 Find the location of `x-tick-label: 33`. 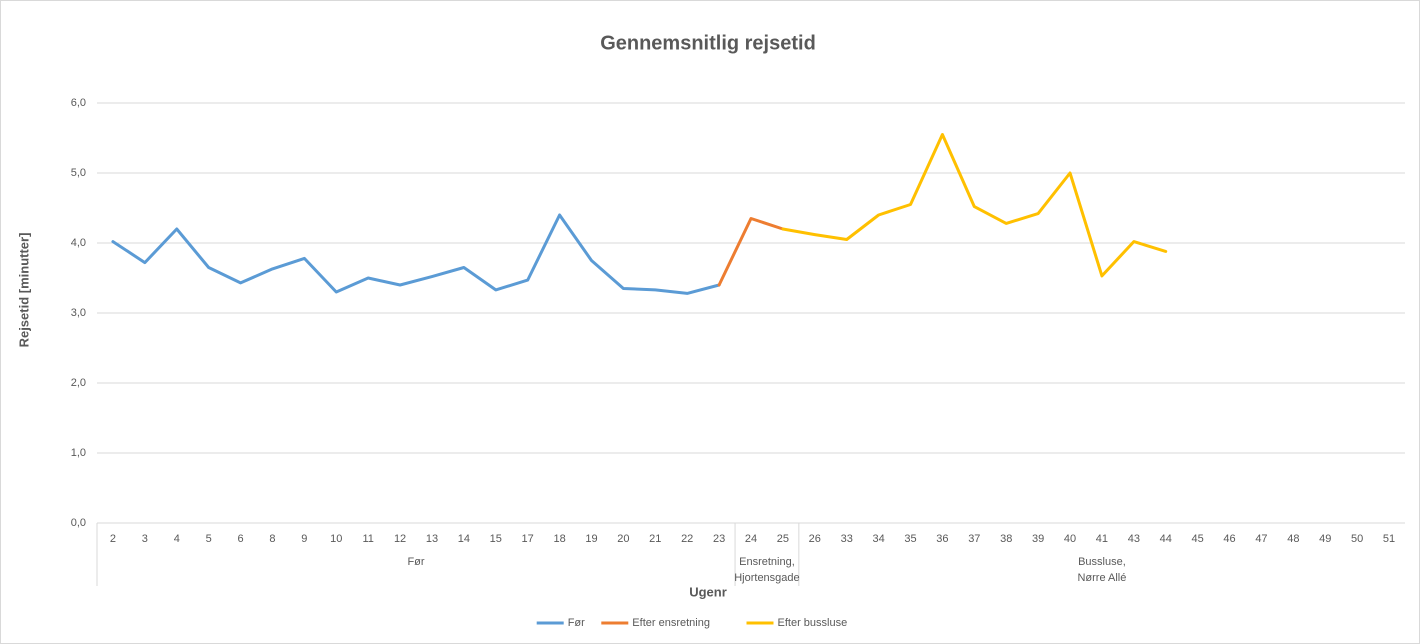

x-tick-label: 33 is located at coordinates (847, 539).